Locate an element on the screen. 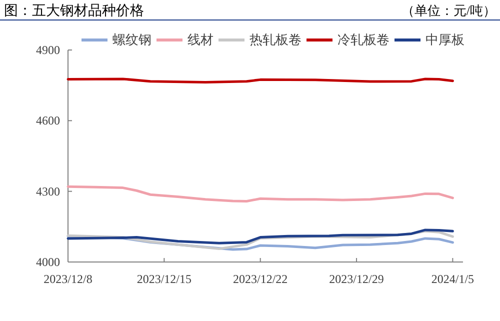  chart-title: 图：五大钢材品种价格 is located at coordinates (74, 11).